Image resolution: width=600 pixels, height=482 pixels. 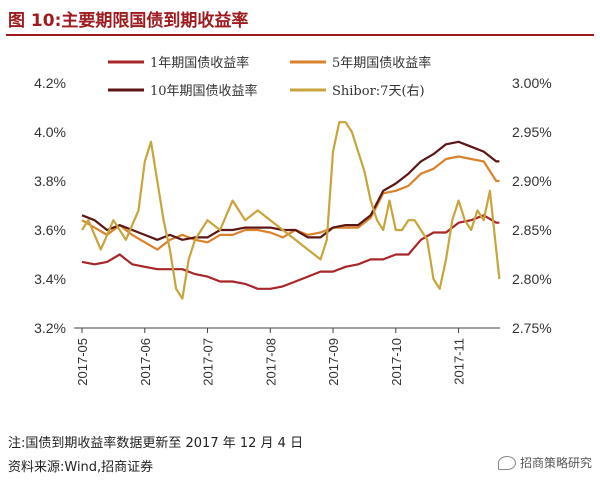 I want to click on brand-watermark: 招商策略研究, so click(x=544, y=462).